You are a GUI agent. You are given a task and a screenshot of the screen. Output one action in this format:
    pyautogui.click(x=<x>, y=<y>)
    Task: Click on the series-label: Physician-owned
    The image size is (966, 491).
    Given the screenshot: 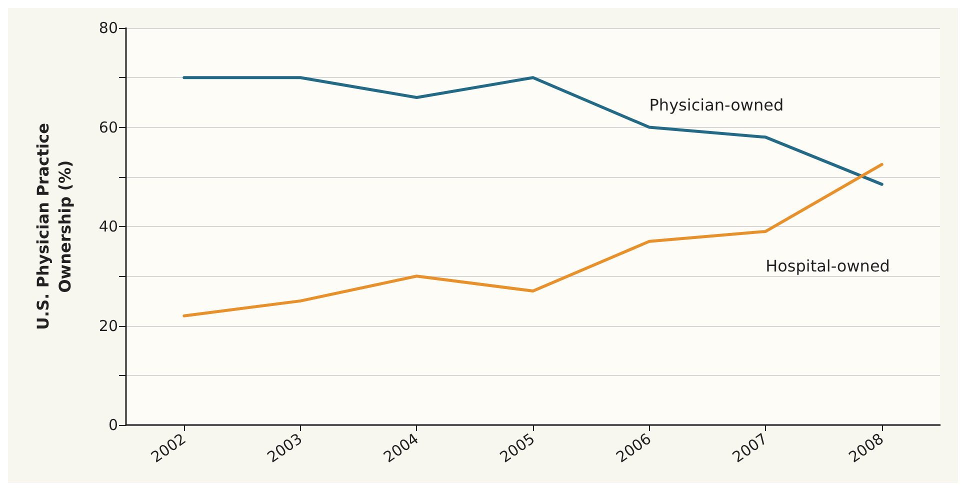 What is the action you would take?
    pyautogui.click(x=716, y=104)
    